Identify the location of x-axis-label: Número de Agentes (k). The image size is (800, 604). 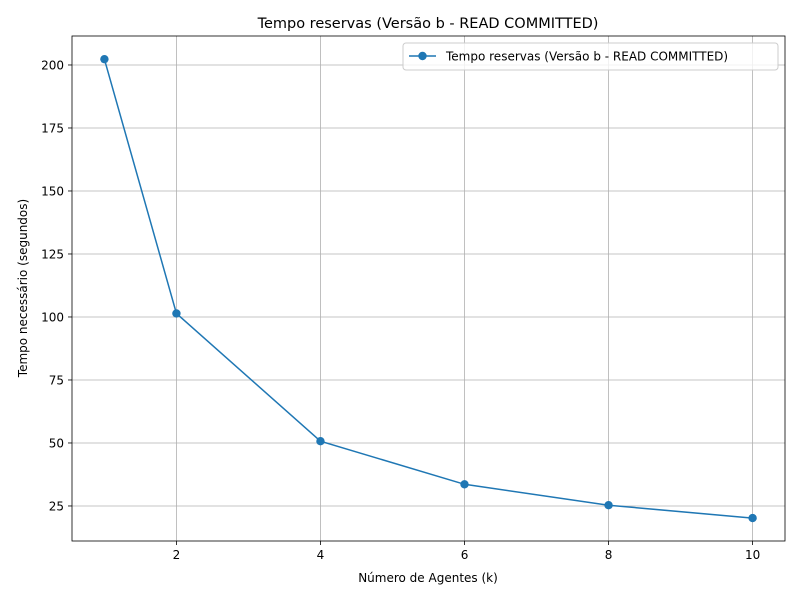
(428, 578).